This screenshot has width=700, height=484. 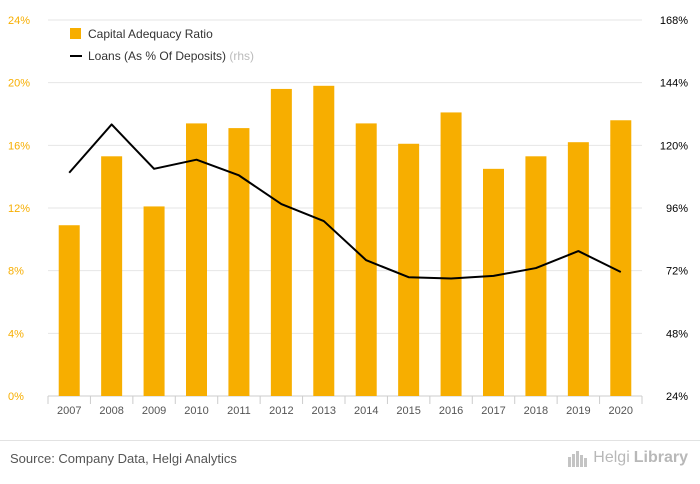 I want to click on x-tick-label: 2019, so click(x=578, y=411).